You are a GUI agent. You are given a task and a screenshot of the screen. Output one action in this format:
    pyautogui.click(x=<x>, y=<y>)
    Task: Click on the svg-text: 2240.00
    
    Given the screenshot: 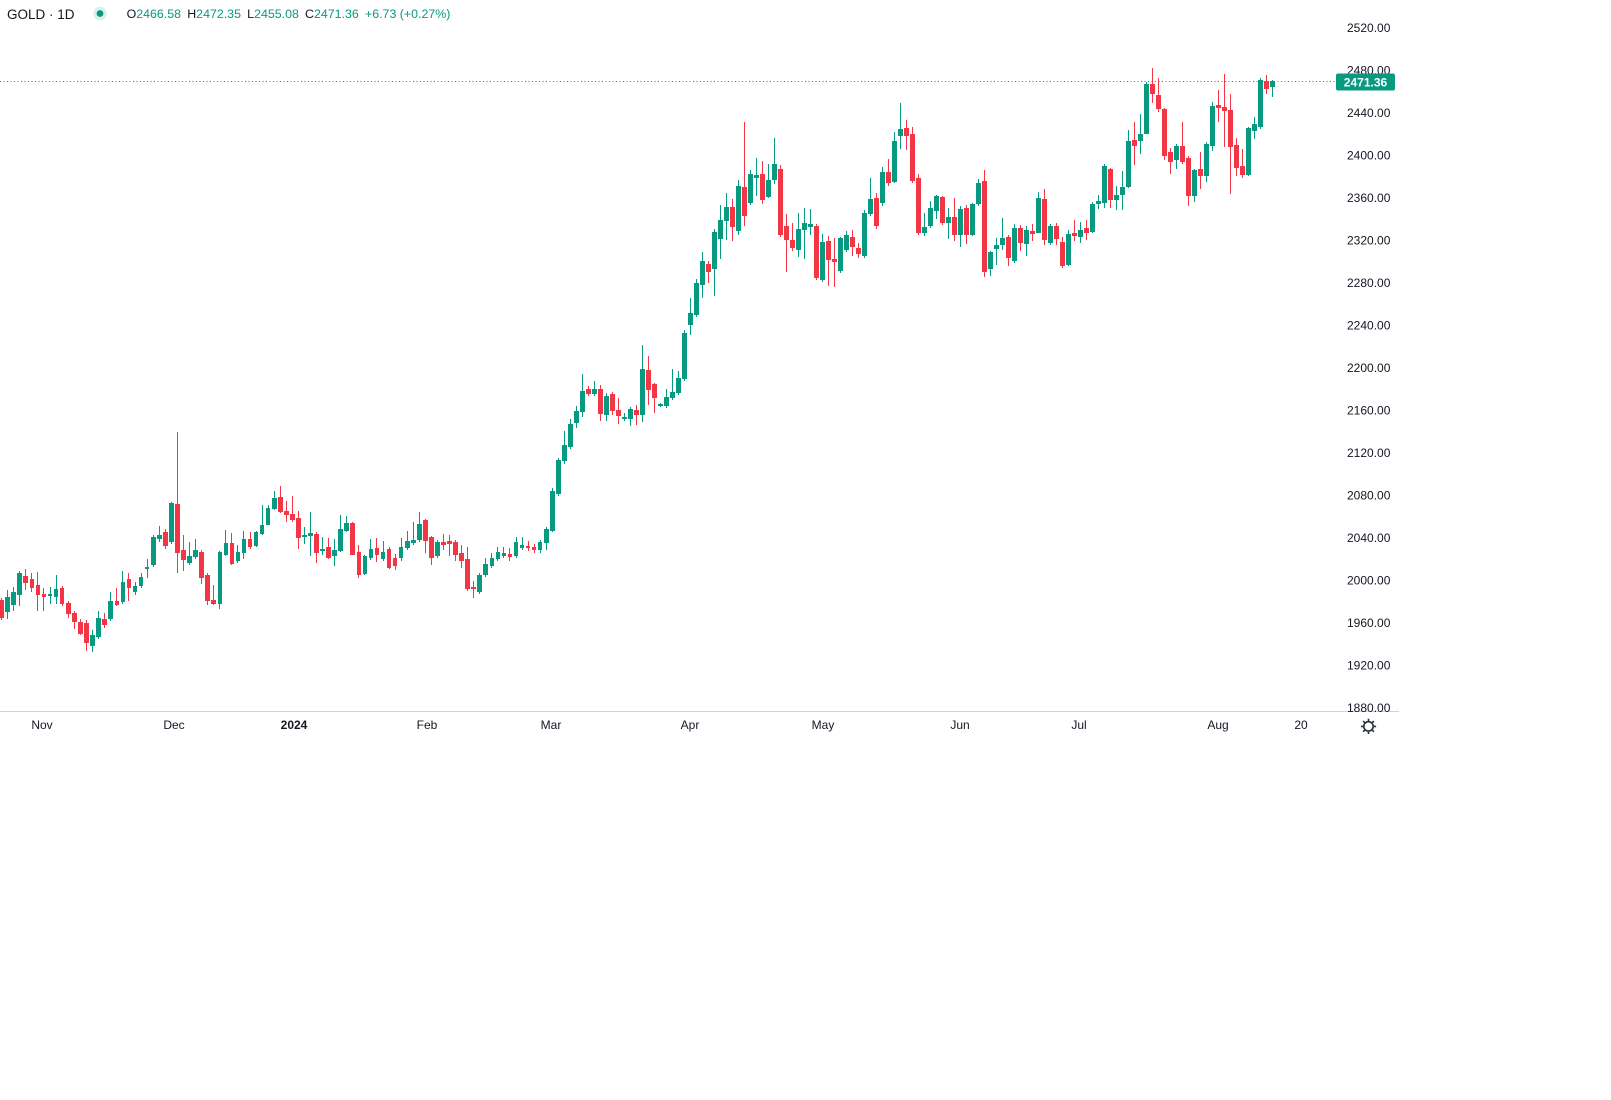 What is the action you would take?
    pyautogui.click(x=1369, y=326)
    